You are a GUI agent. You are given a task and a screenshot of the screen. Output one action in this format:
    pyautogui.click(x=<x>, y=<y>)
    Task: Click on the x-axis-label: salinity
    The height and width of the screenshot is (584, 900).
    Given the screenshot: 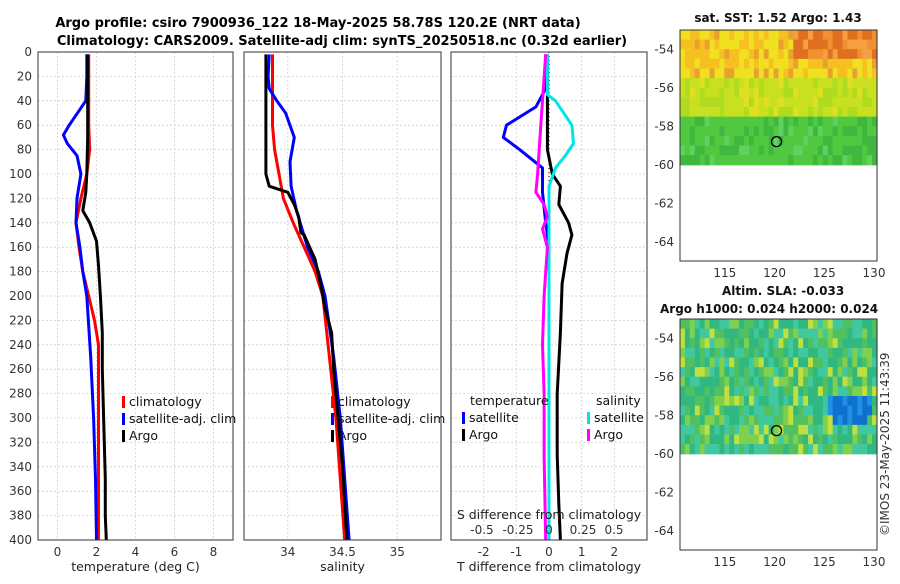 What is the action you would take?
    pyautogui.click(x=342, y=566)
    